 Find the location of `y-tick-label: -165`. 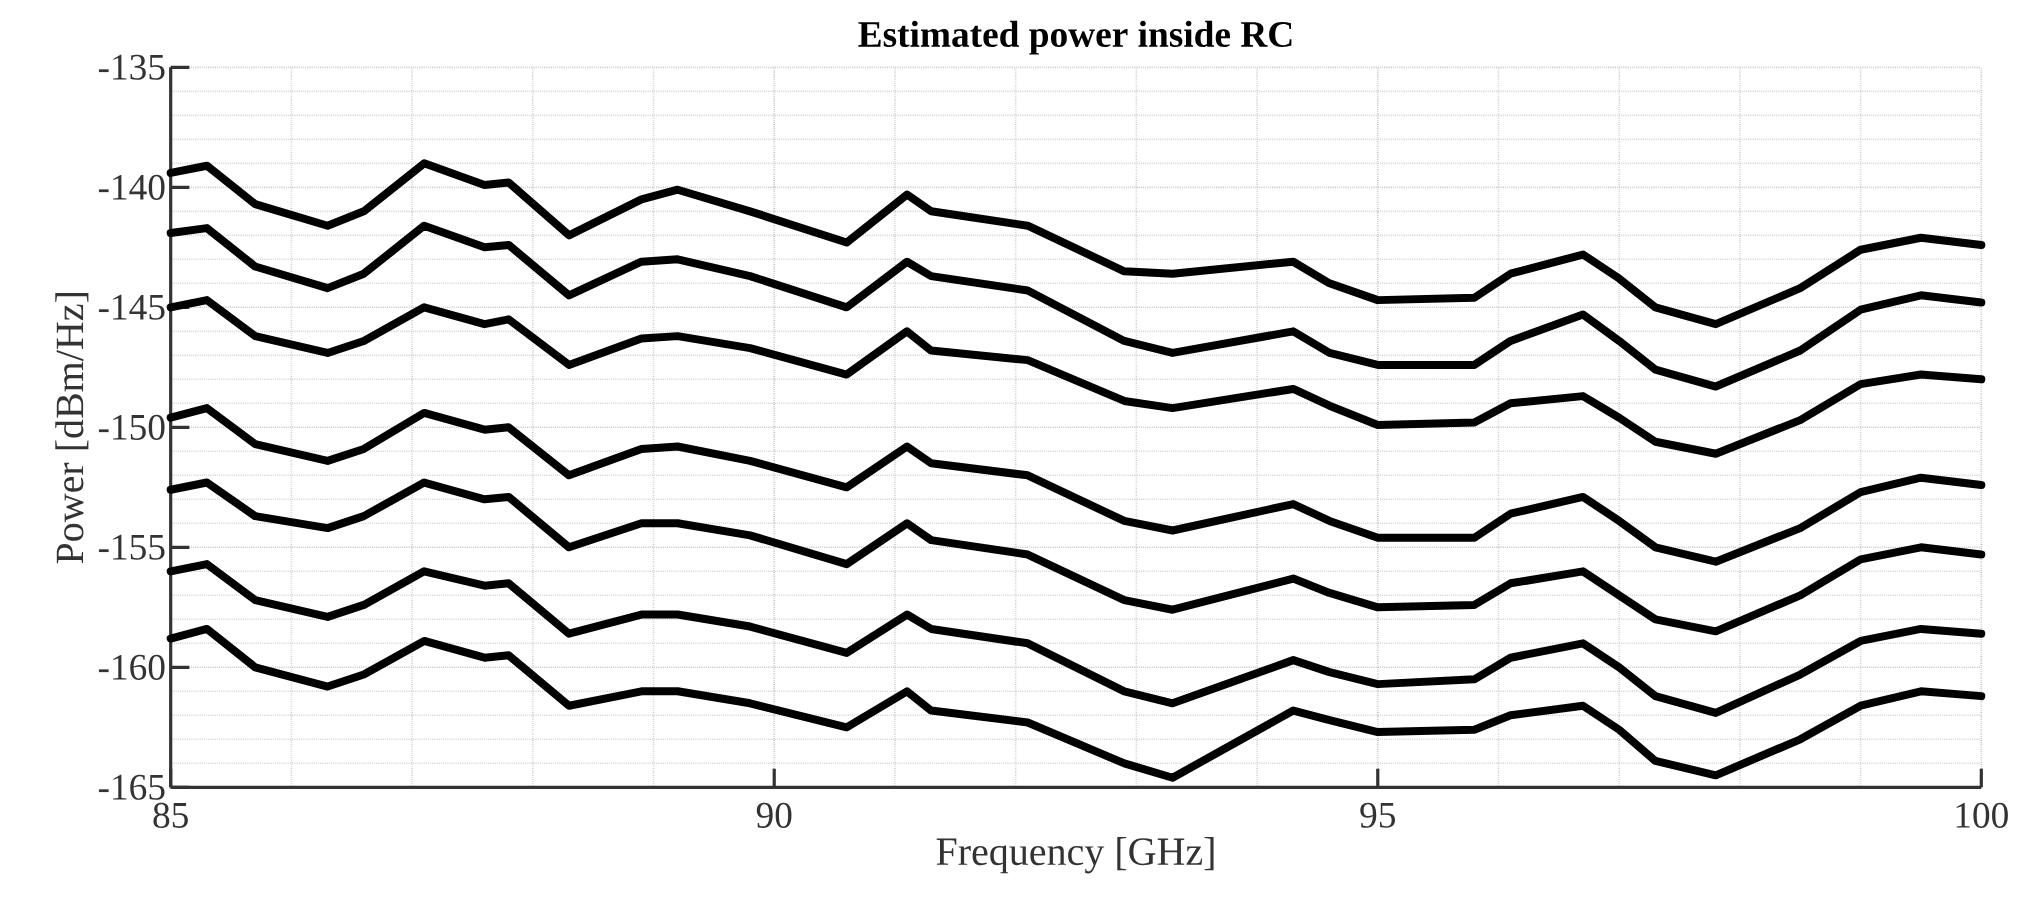

y-tick-label: -165 is located at coordinates (131, 787).